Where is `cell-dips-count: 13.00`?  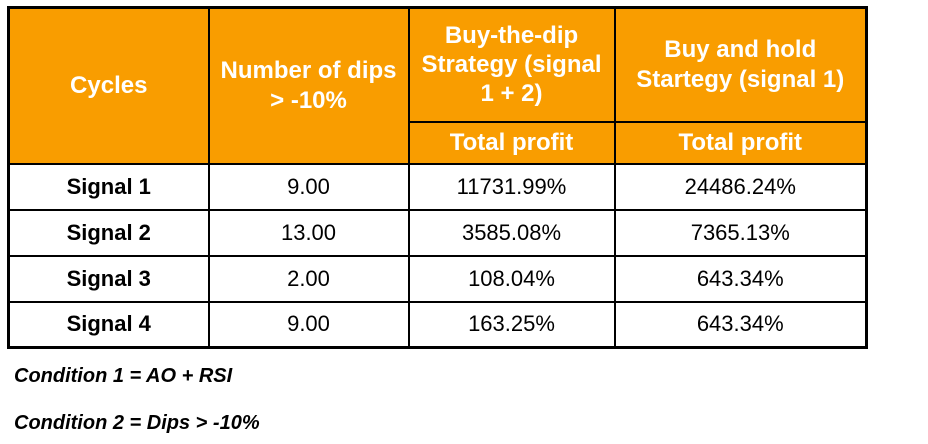 cell-dips-count: 13.00 is located at coordinates (308, 232).